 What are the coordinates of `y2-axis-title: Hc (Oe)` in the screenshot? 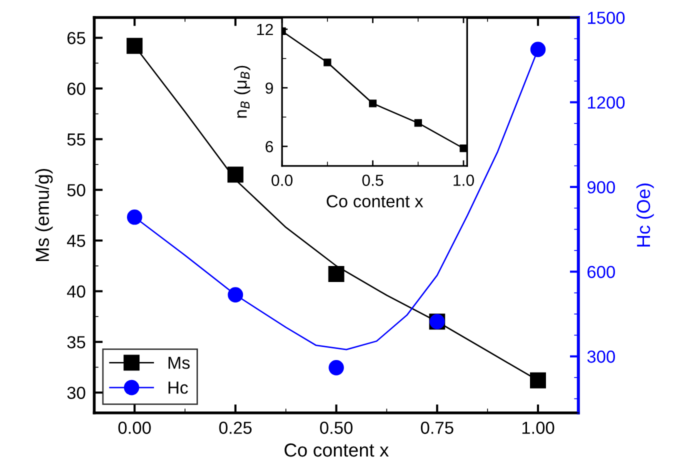 It's located at (645, 215).